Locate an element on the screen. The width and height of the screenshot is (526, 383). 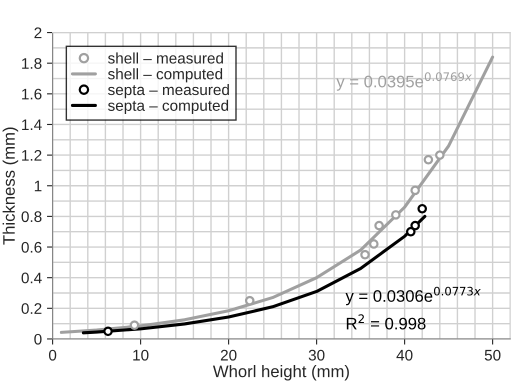
annotation: y = 0.0395e$^{0.0769x}$ is located at coordinates (404, 81).